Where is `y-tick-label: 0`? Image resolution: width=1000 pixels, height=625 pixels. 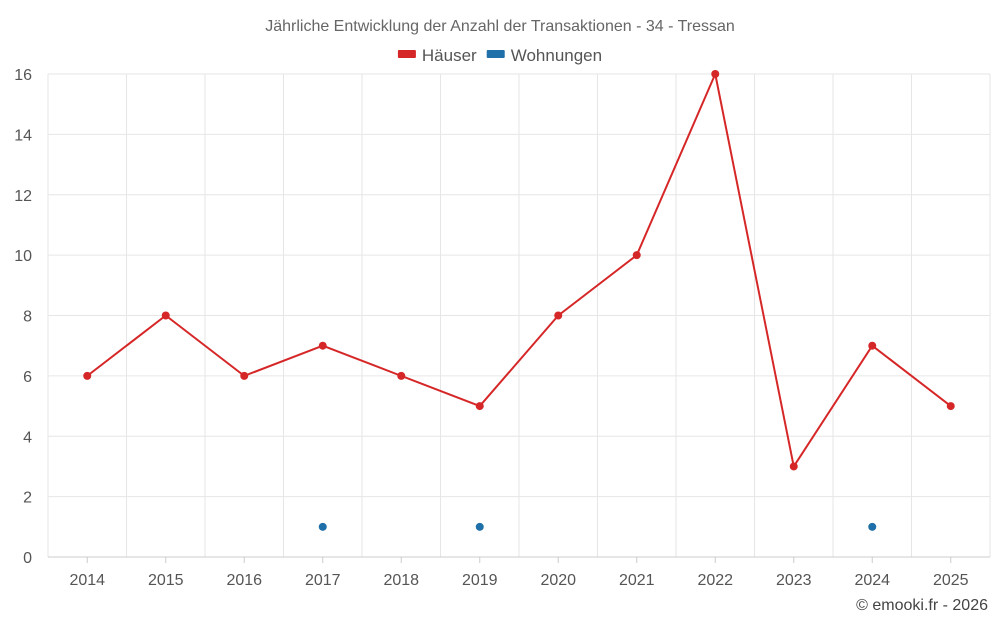
y-tick-label: 0 is located at coordinates (27, 558).